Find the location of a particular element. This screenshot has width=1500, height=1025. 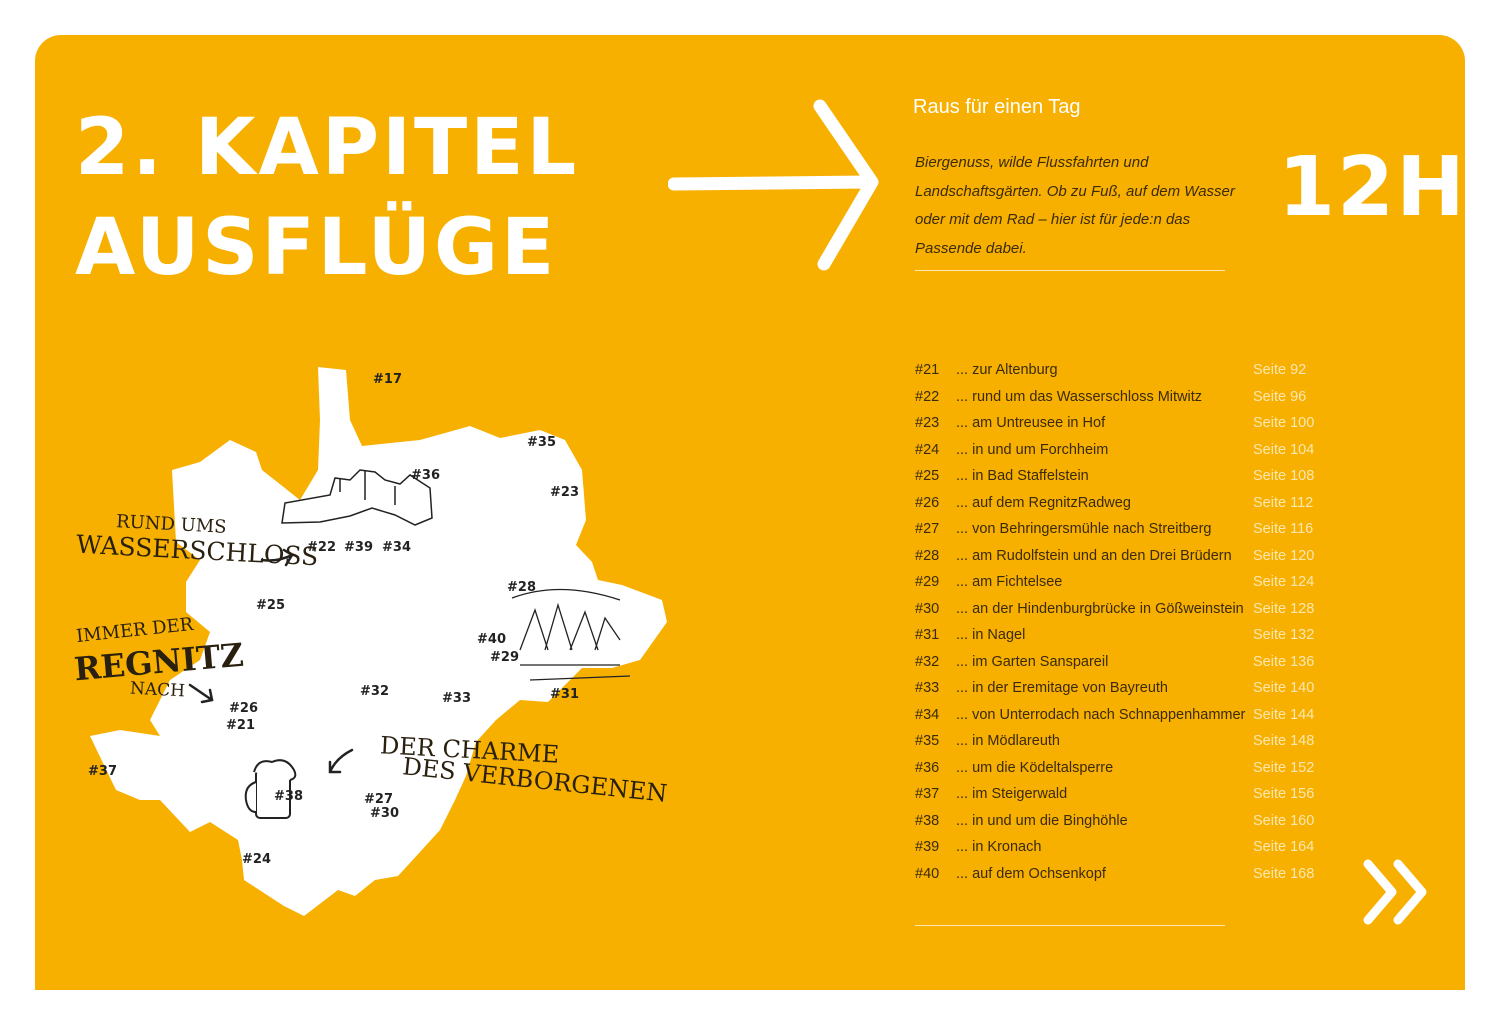

toc-row: #39 ... in Kronach Seite 164 is located at coordinates (1115, 850).